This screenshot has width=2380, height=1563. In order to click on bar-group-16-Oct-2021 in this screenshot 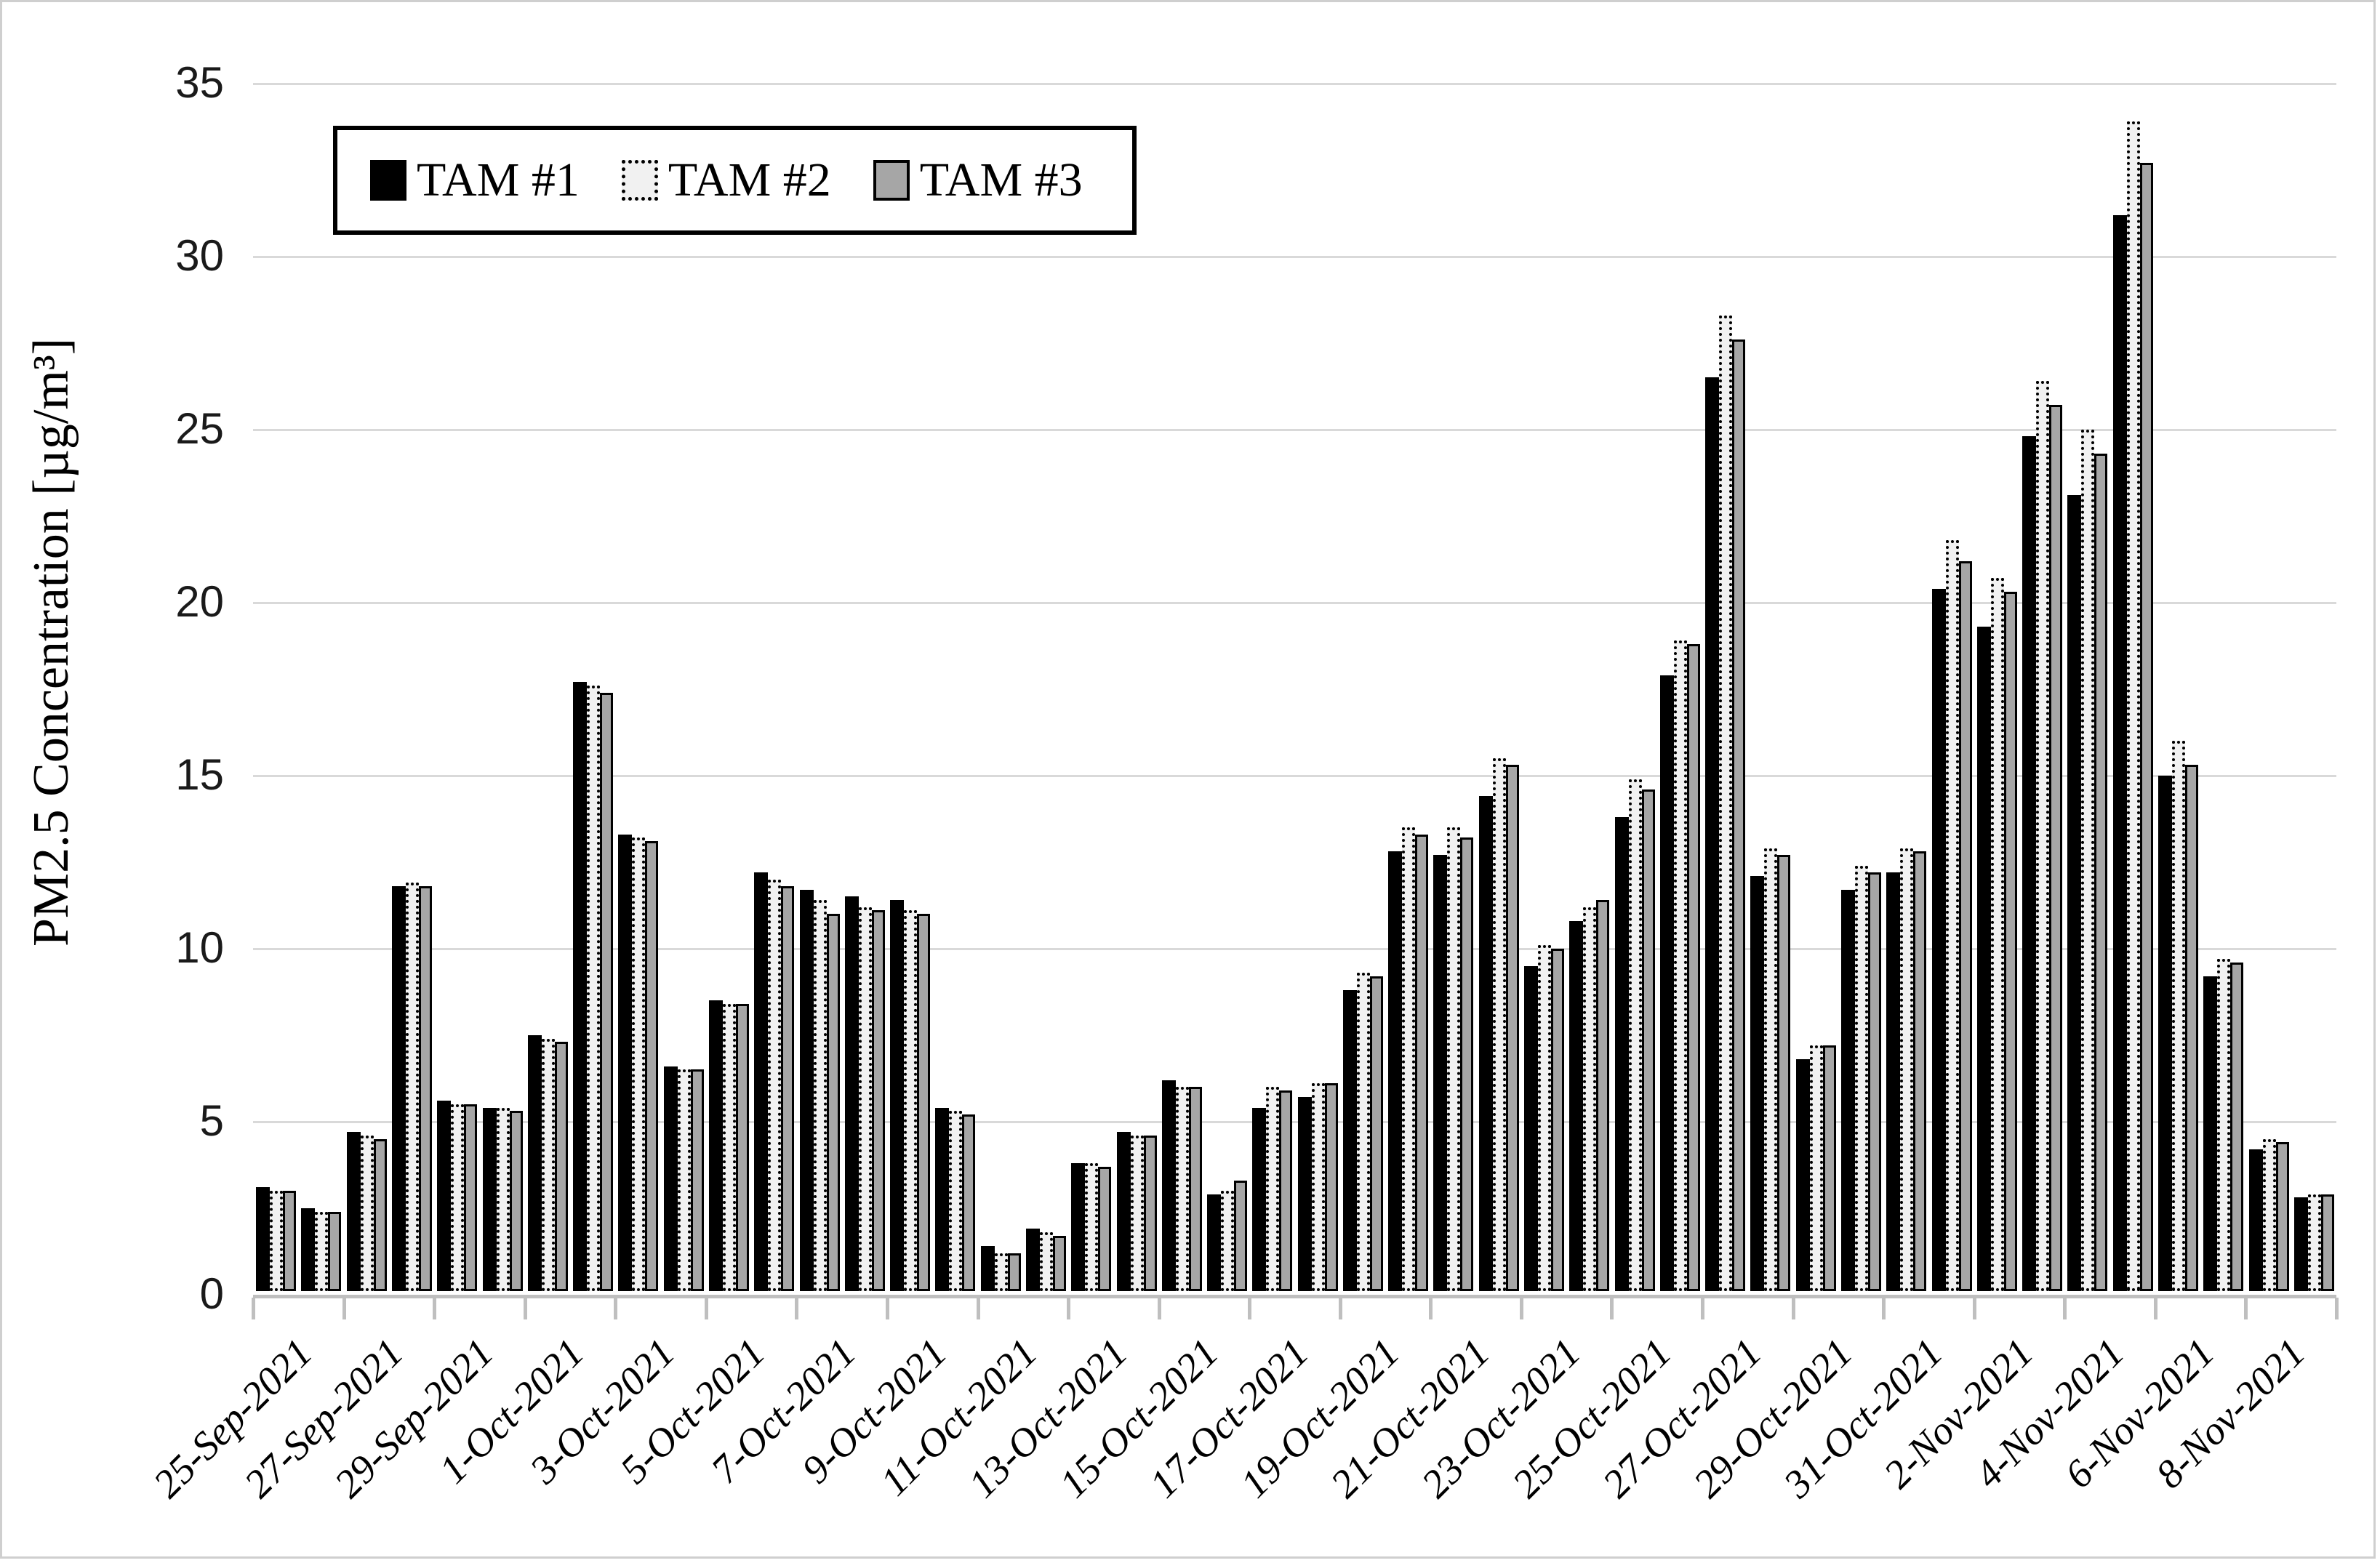, I will do `click(1227, 1235)`.